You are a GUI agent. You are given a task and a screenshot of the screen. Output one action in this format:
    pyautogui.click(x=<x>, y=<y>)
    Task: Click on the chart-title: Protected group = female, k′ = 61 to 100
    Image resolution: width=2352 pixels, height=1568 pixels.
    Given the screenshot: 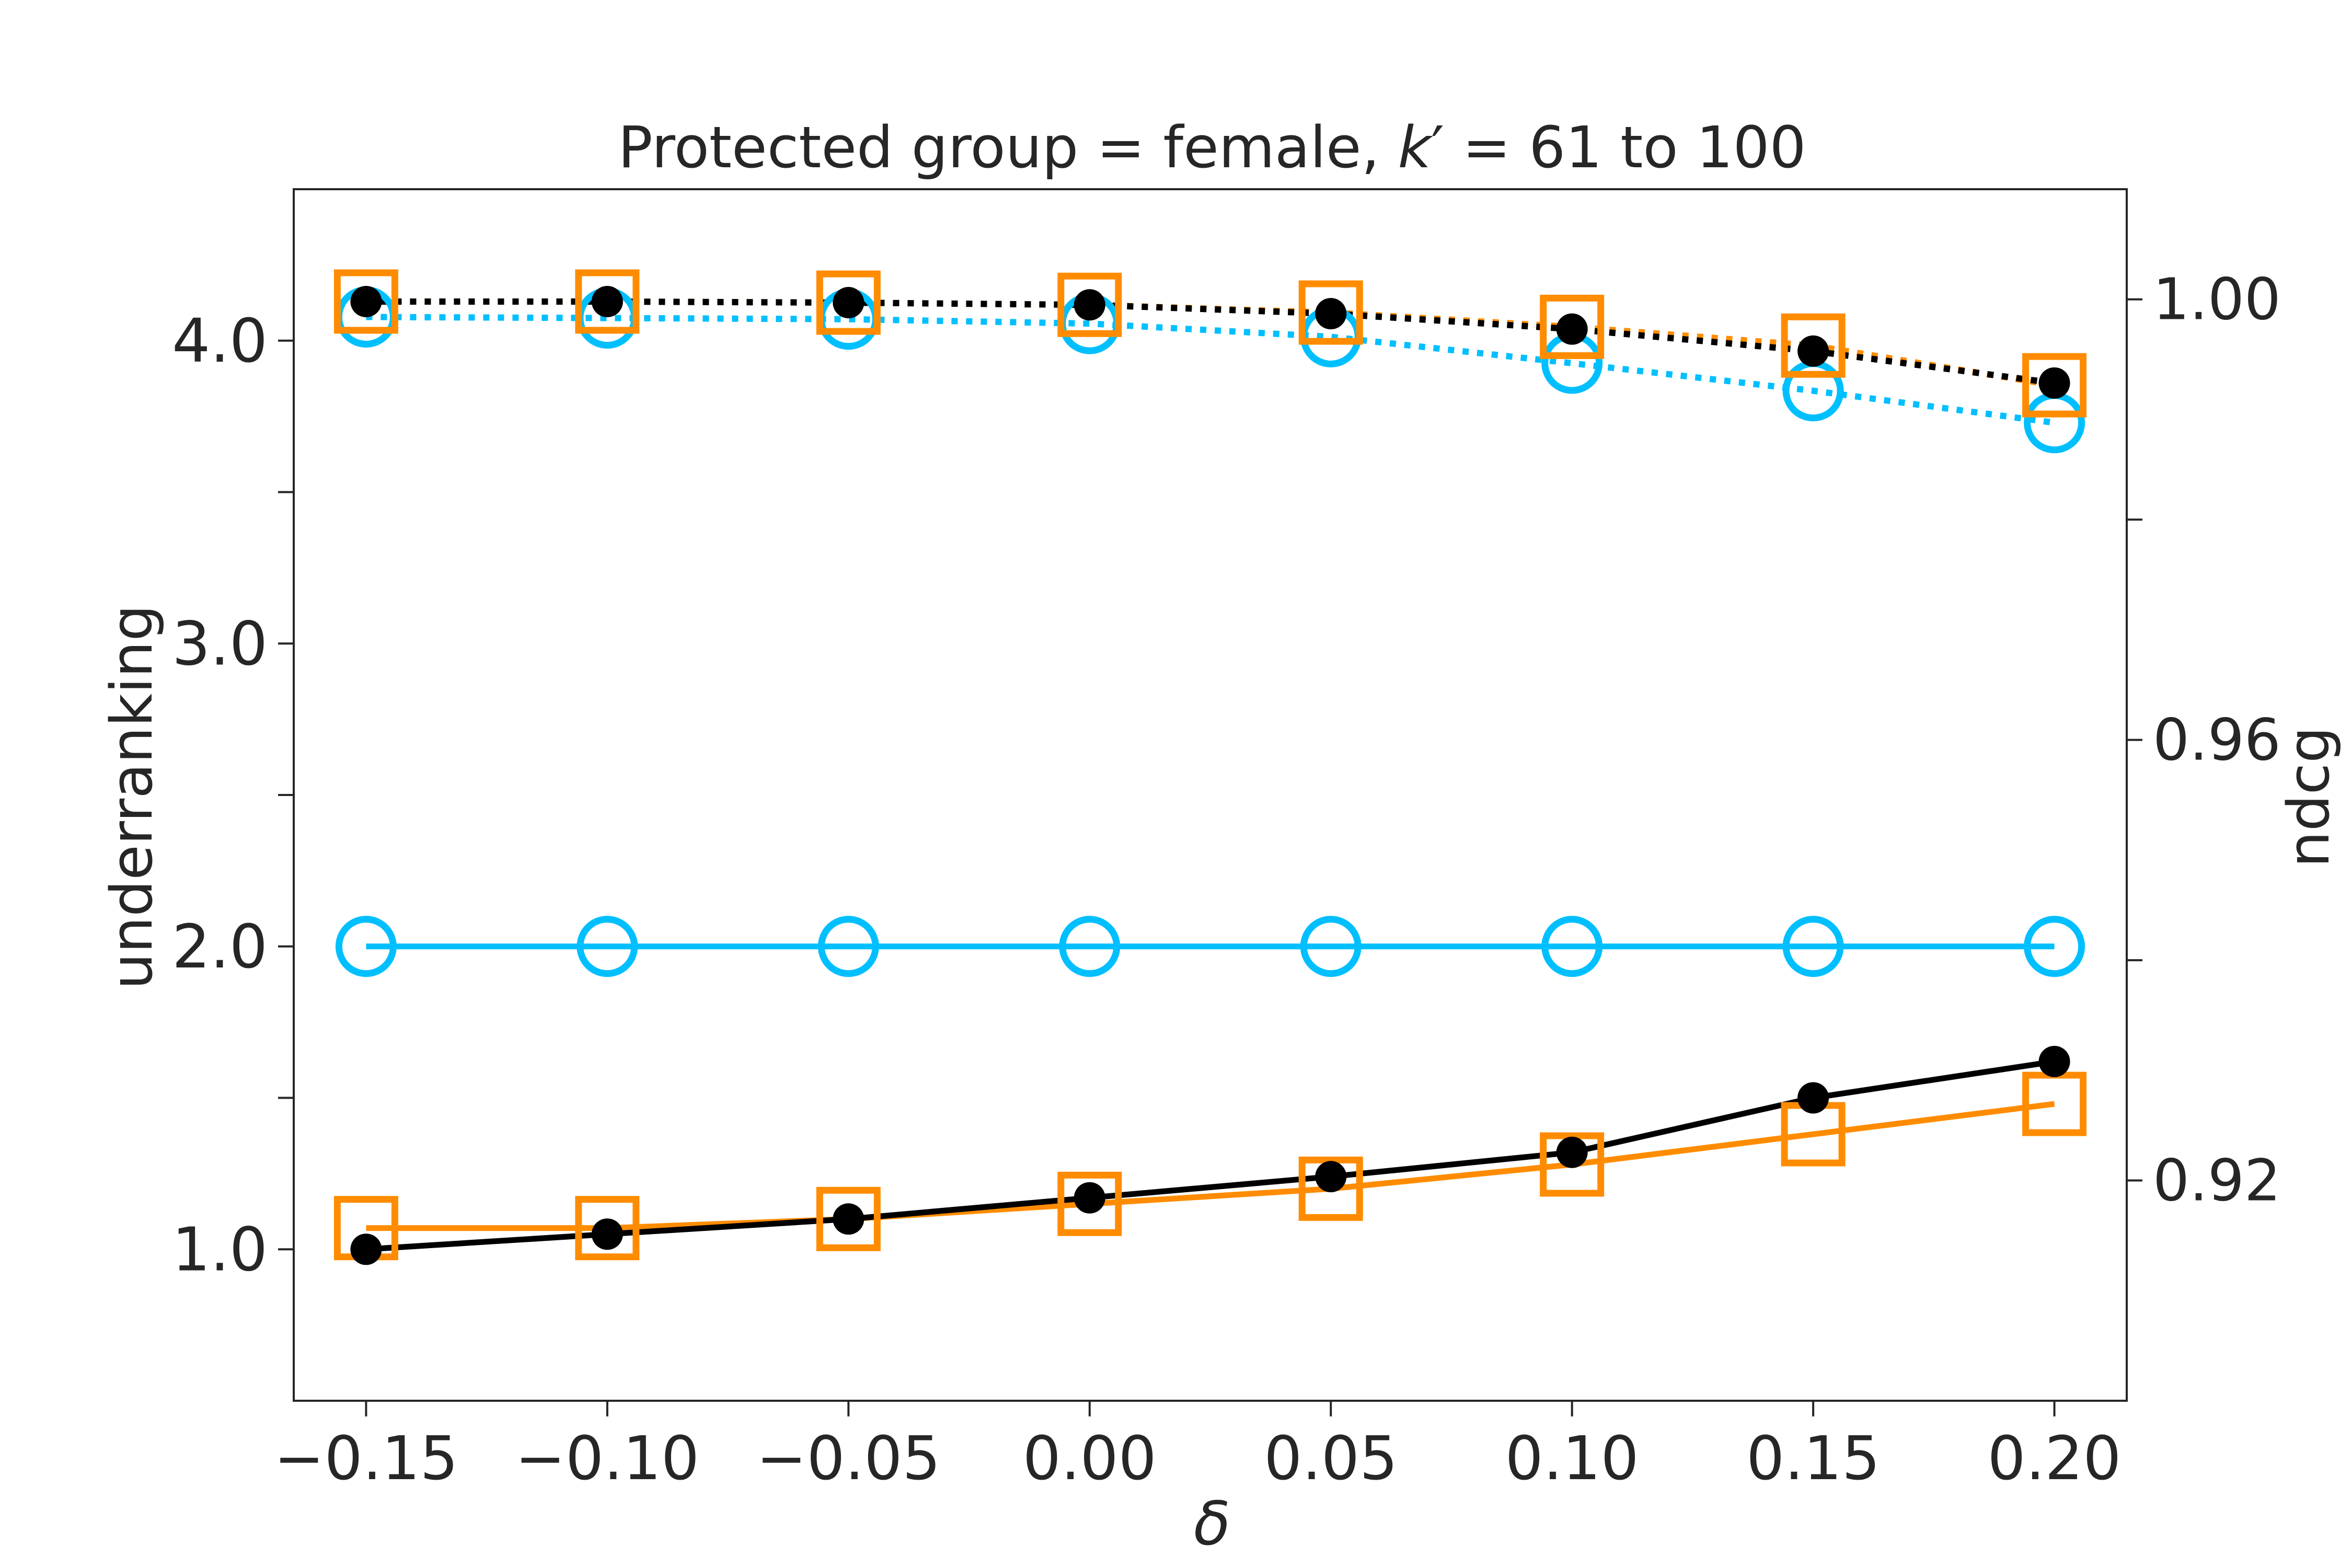 What is the action you would take?
    pyautogui.click(x=1212, y=147)
    